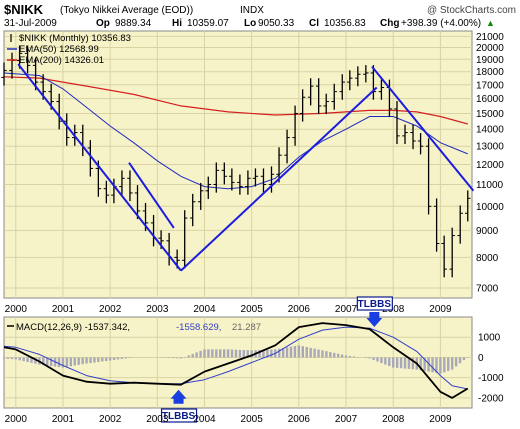 This screenshot has width=520, height=429. What do you see at coordinates (250, 23) in the screenshot?
I see `low-label: Lo` at bounding box center [250, 23].